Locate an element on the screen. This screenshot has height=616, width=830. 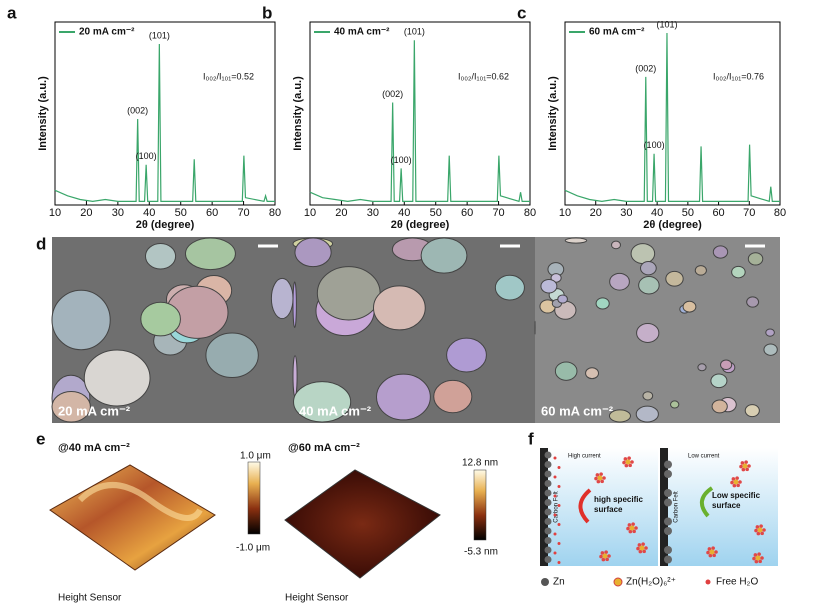
color-bar-max: 12.8 nm is located at coordinates (480, 463).